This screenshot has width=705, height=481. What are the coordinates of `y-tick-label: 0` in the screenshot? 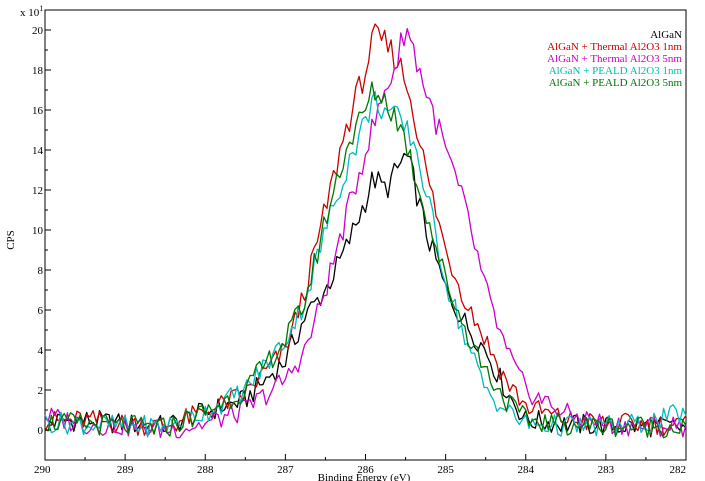 It's located at (41, 431).